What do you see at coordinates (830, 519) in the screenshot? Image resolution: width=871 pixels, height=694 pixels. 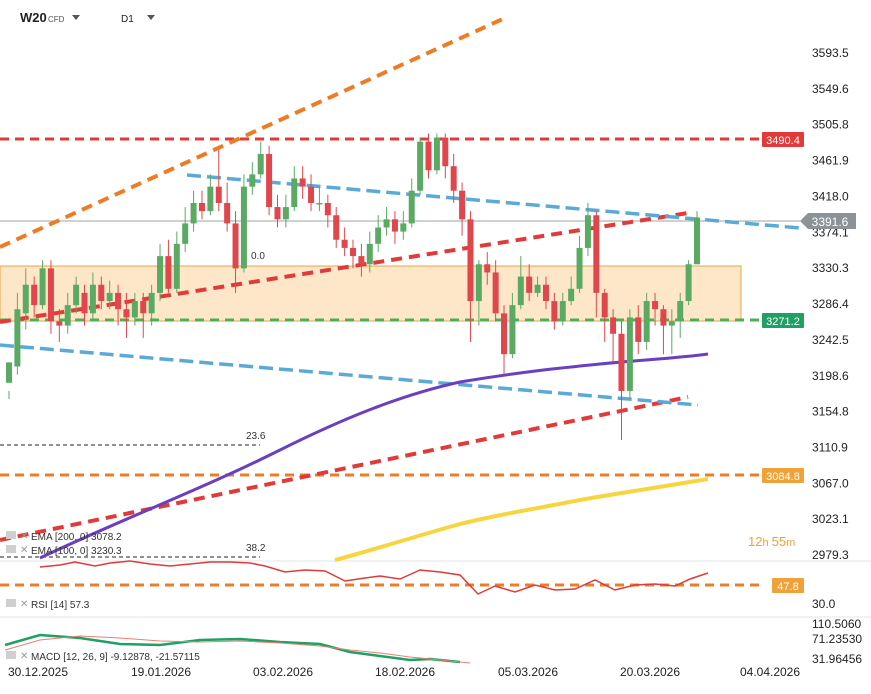 I see `price-tick-label: 3023.1` at bounding box center [830, 519].